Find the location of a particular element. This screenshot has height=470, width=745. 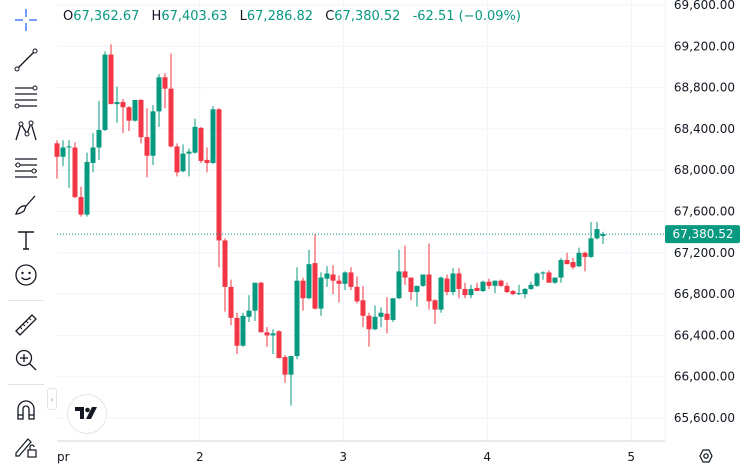

magnet-tool is located at coordinates (26, 410).